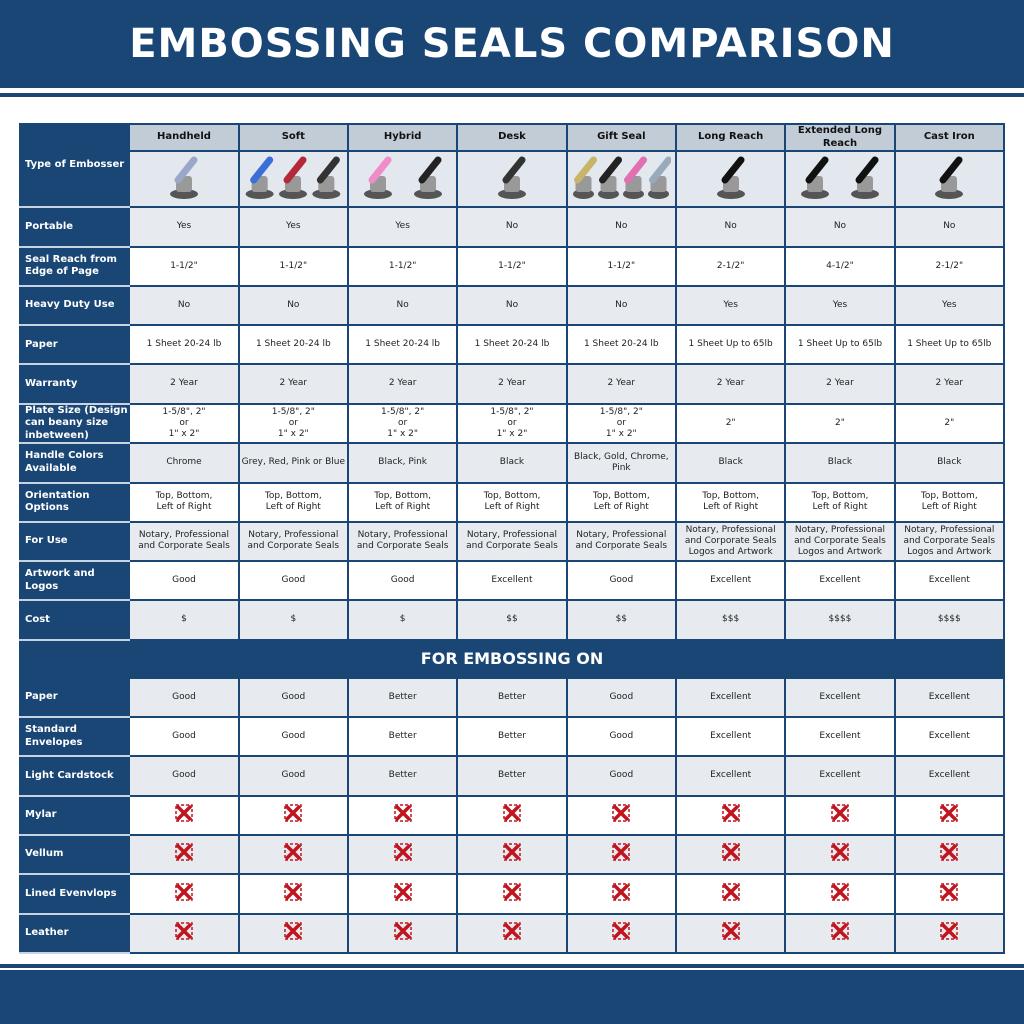 The height and width of the screenshot is (1024, 1024). Describe the element at coordinates (74, 266) in the screenshot. I see `row-label: Seal Reach from Edge of Page` at that location.